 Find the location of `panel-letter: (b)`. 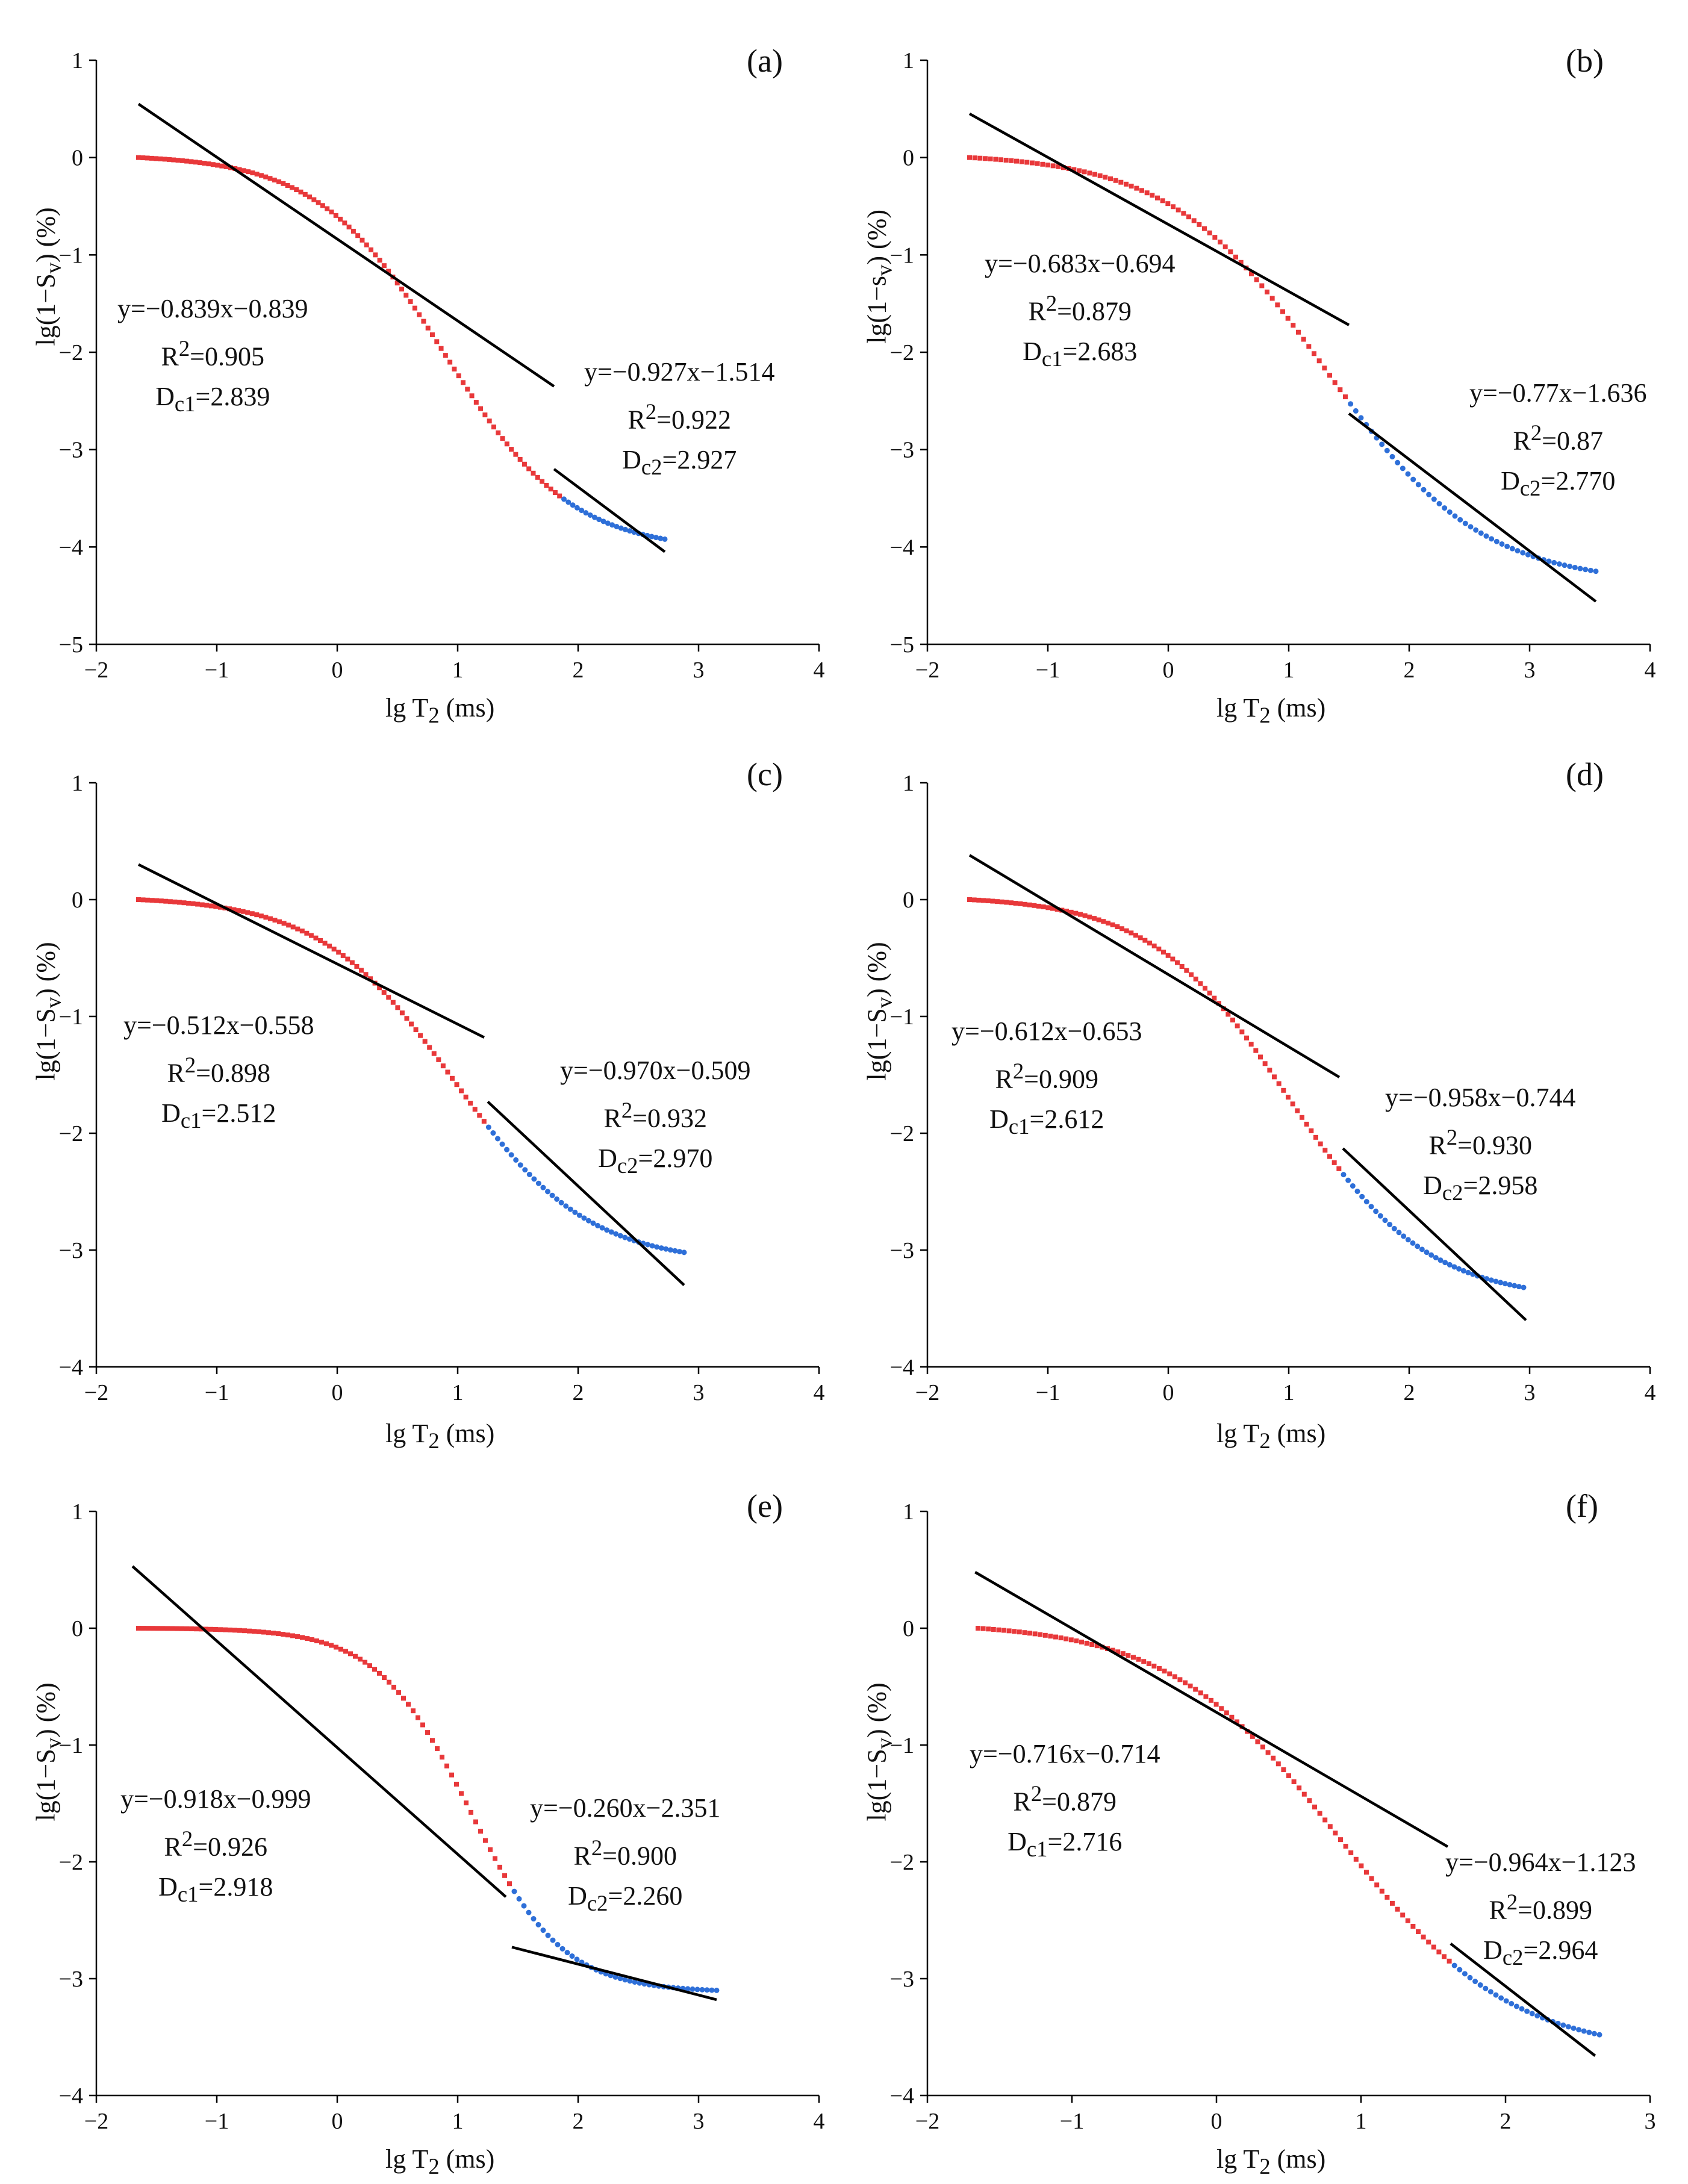

panel-letter: (b) is located at coordinates (1585, 61).